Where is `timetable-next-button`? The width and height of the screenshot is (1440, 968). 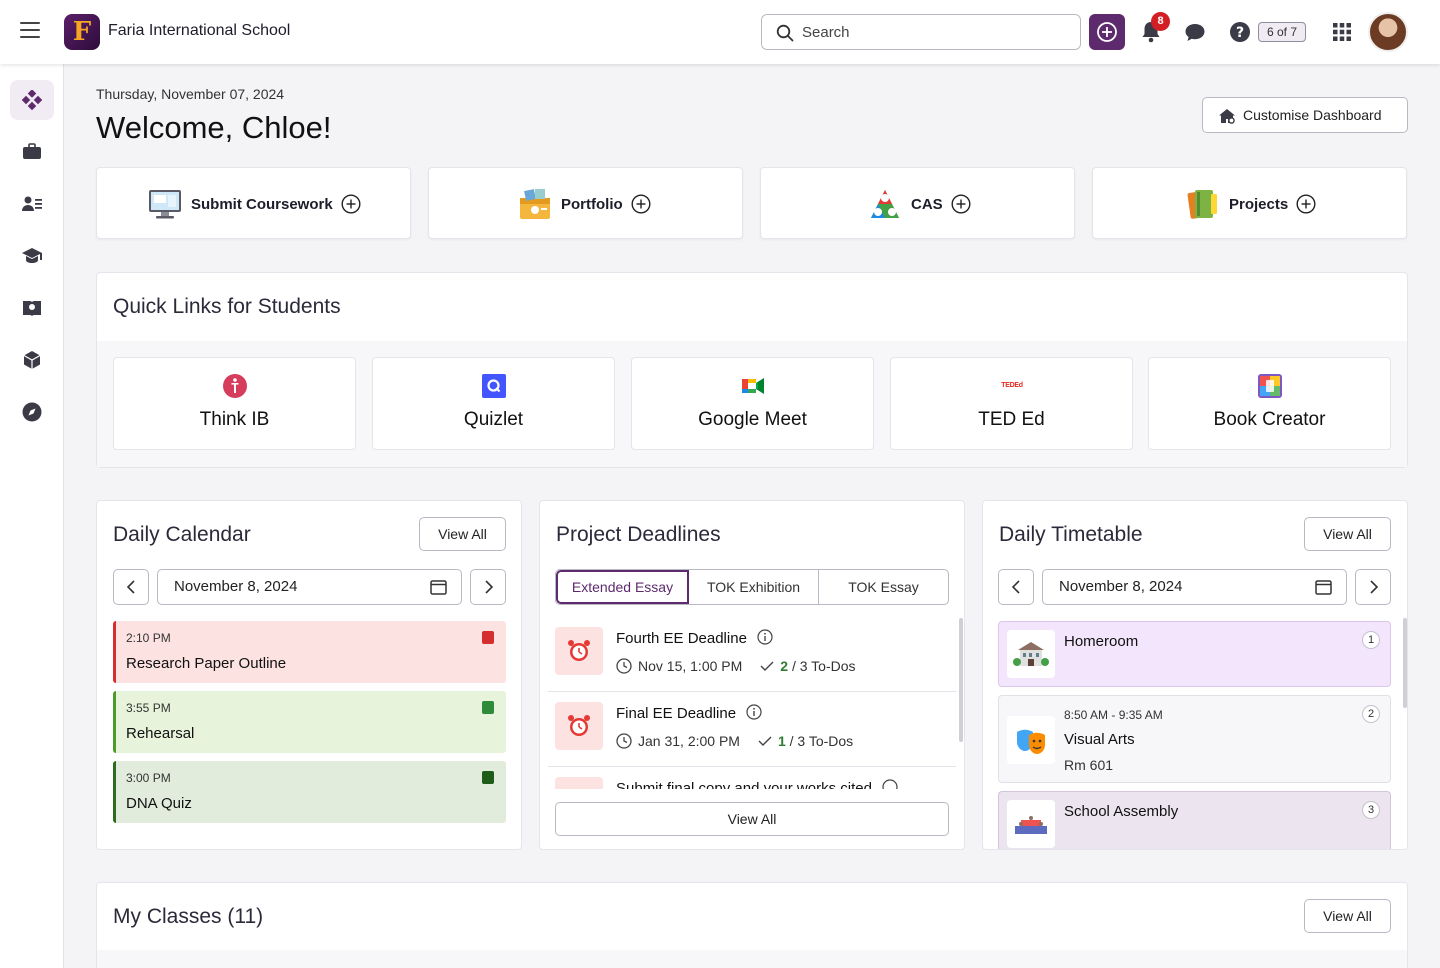
timetable-next-button is located at coordinates (1373, 587).